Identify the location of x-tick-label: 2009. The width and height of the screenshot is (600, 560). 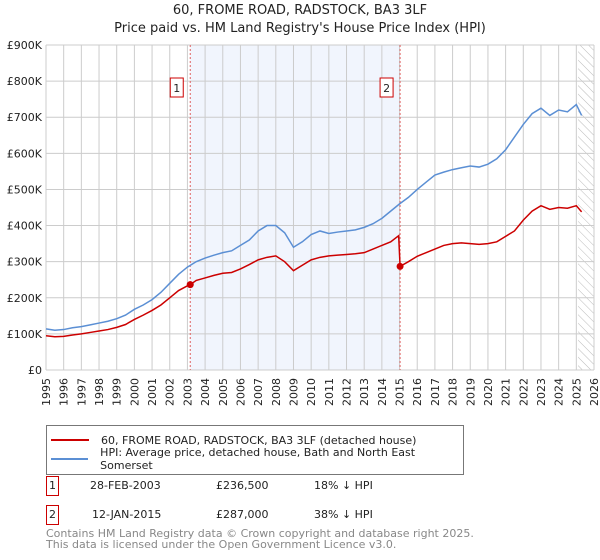
(293, 392).